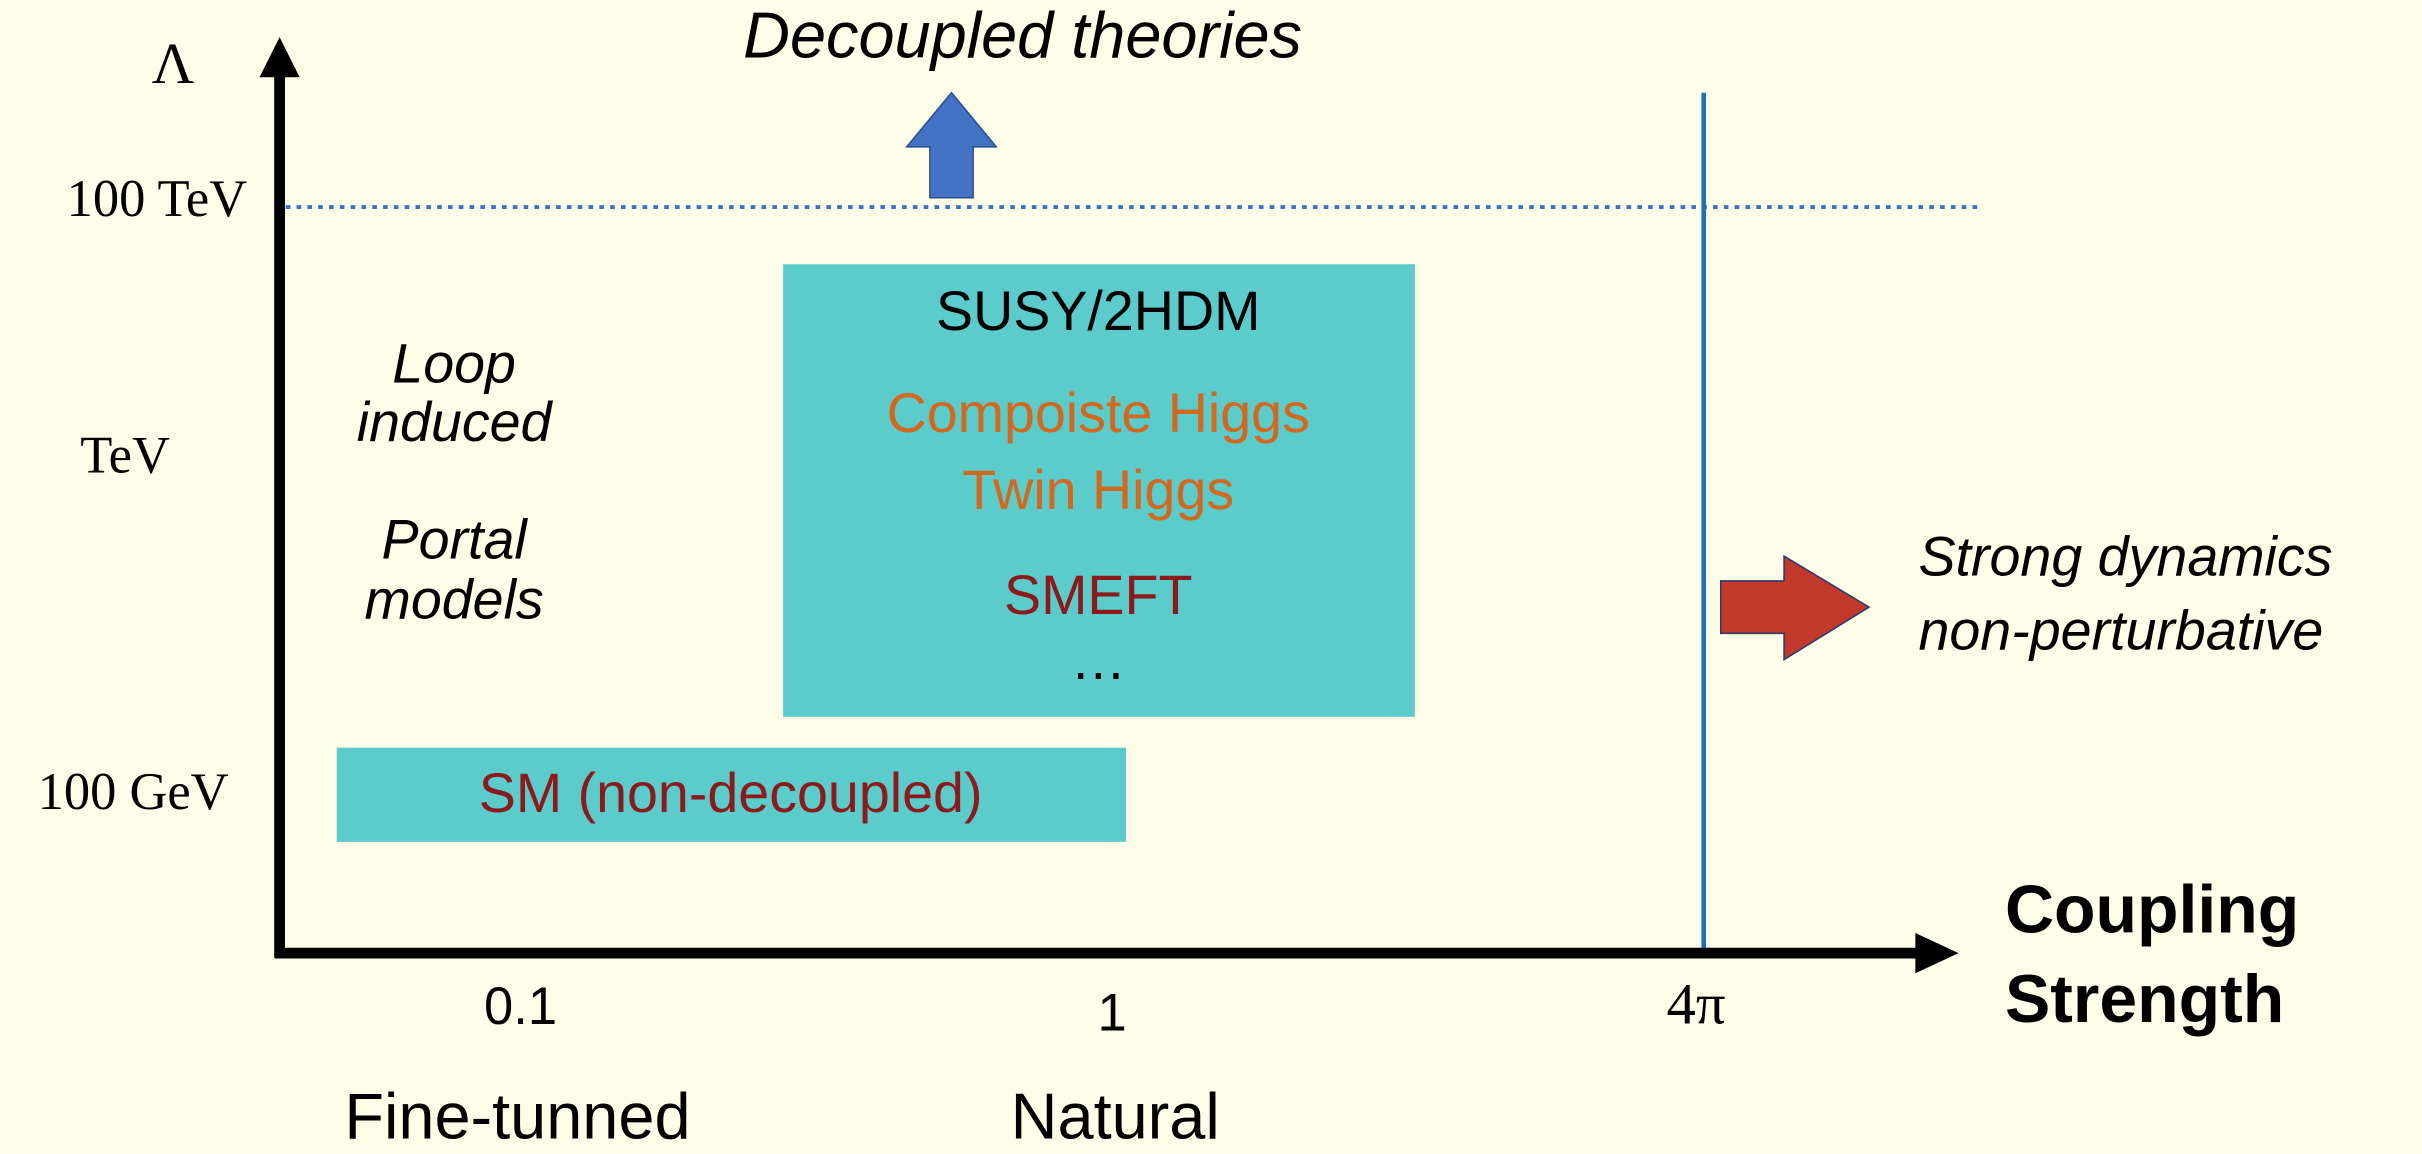 The width and height of the screenshot is (2422, 1154). Describe the element at coordinates (1115, 1116) in the screenshot. I see `x-region-label: Natural` at that location.